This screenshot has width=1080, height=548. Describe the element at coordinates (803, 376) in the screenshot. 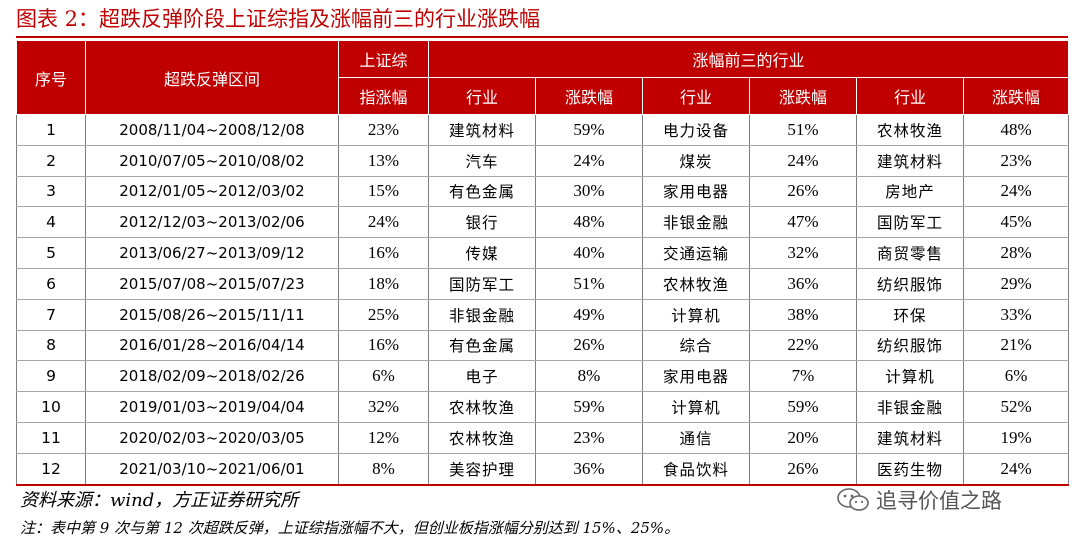

I see `cell-change-2: 7%` at that location.